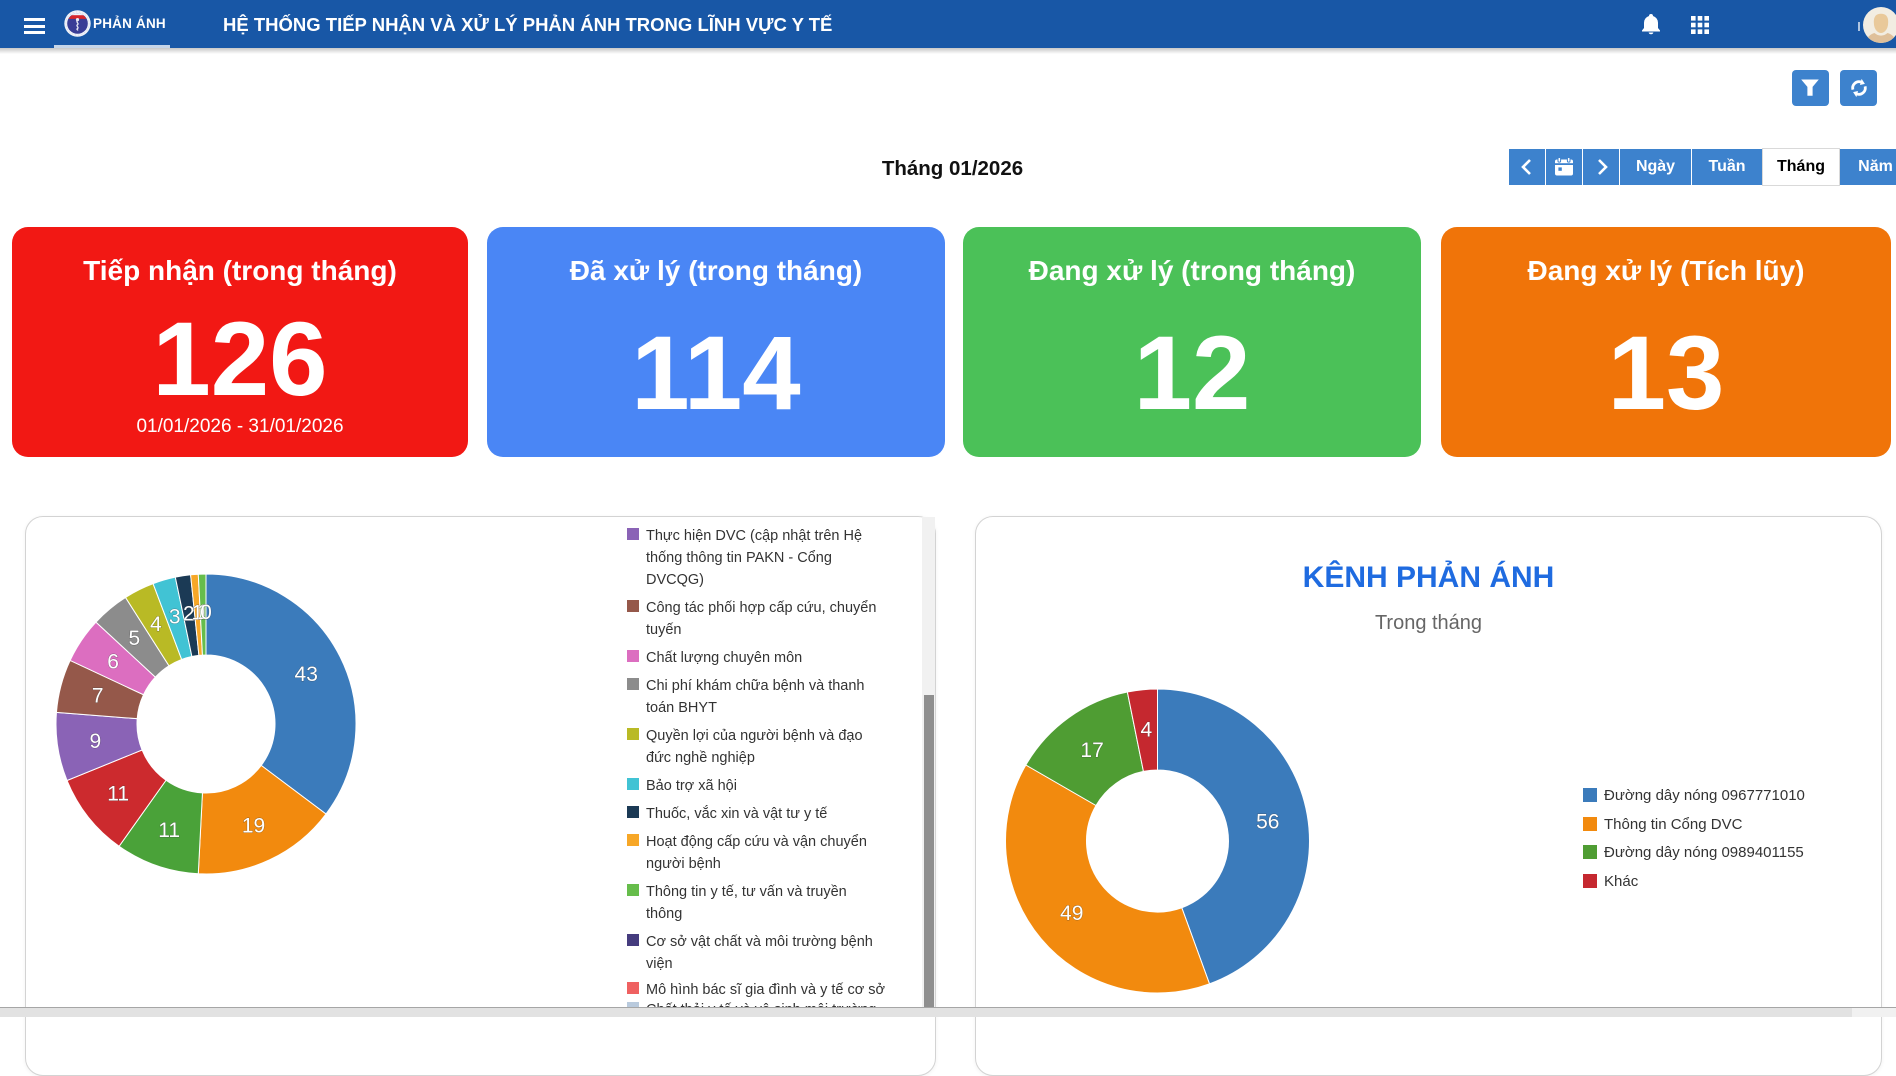  What do you see at coordinates (189, 613) in the screenshot?
I see `svg-text: 2` at bounding box center [189, 613].